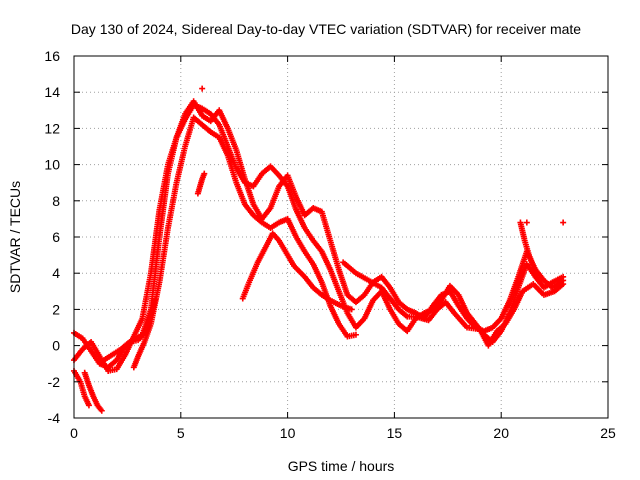 The width and height of the screenshot is (640, 480). What do you see at coordinates (93, 391) in the screenshot?
I see `series-track-g` at bounding box center [93, 391].